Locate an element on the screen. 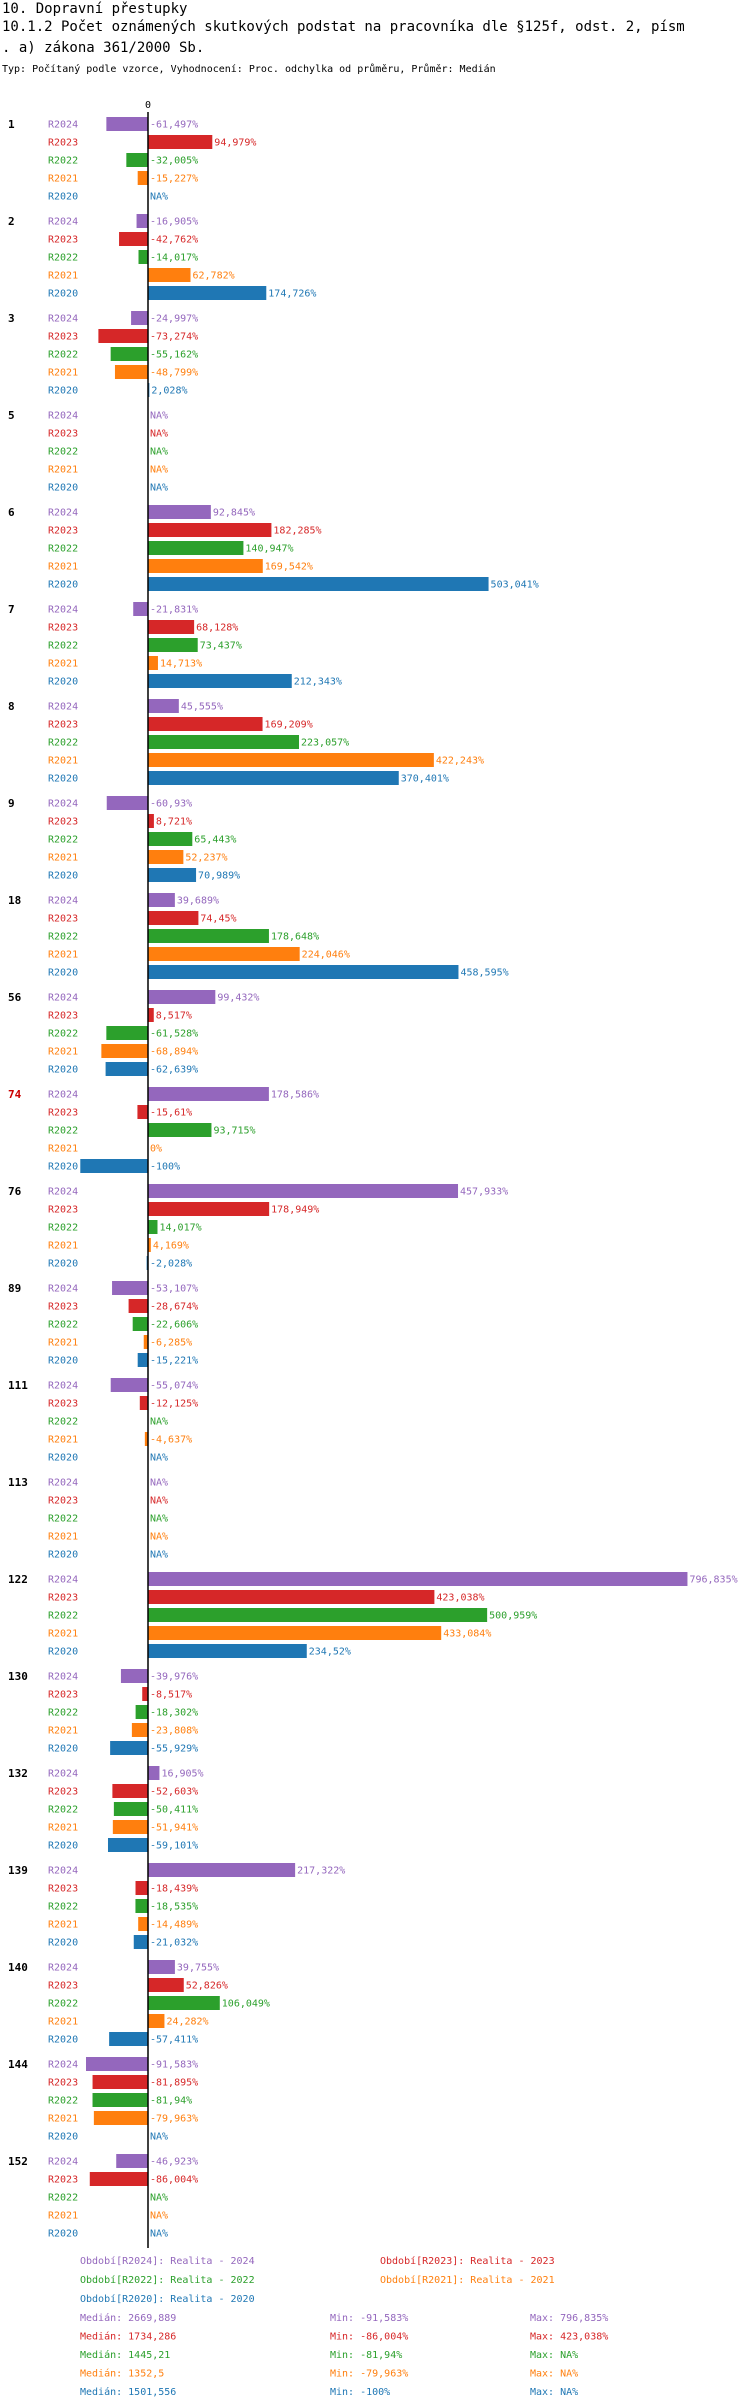 This screenshot has width=750, height=2406. data-label: 14,017% is located at coordinates (180, 1228).